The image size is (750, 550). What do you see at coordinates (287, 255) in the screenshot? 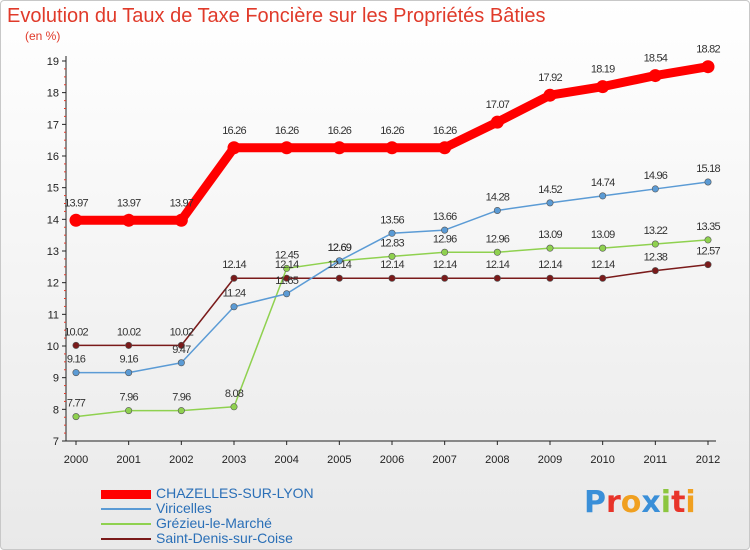
I see `data-label: 12.45` at bounding box center [287, 255].